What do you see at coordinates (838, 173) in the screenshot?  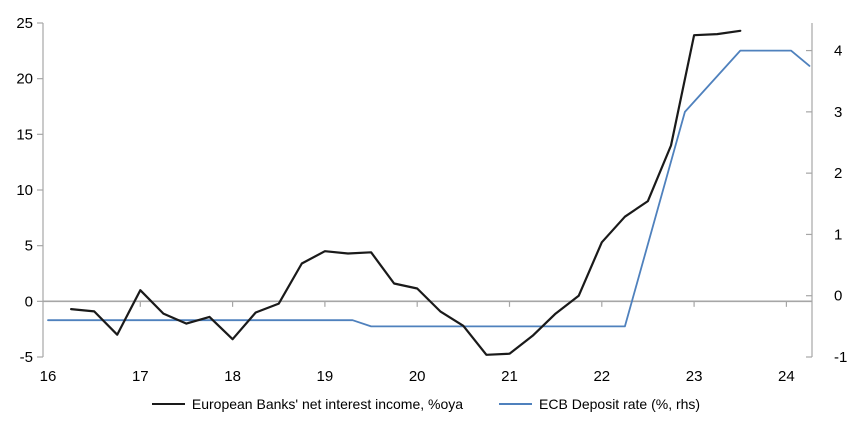 I see `right-axis-tick-label: 2` at bounding box center [838, 173].